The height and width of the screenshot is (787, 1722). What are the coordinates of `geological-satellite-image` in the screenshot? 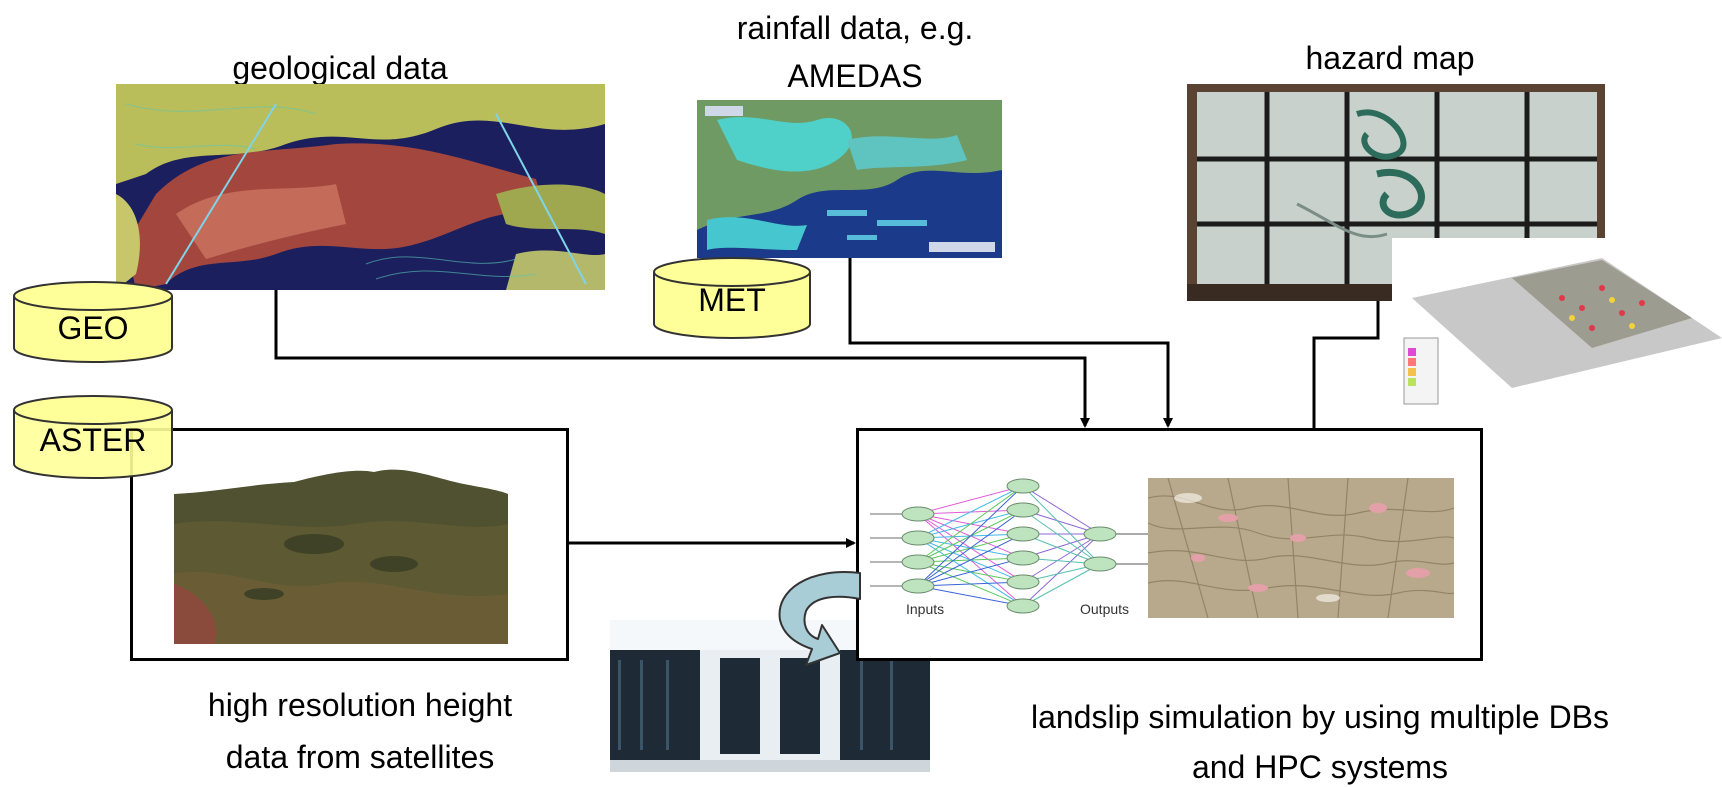 It's located at (360, 187).